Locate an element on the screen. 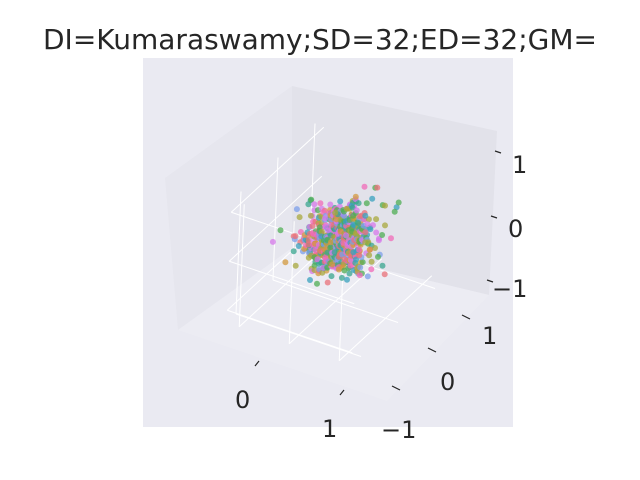 This screenshot has height=480, width=640. pane-left is located at coordinates (228, 208).